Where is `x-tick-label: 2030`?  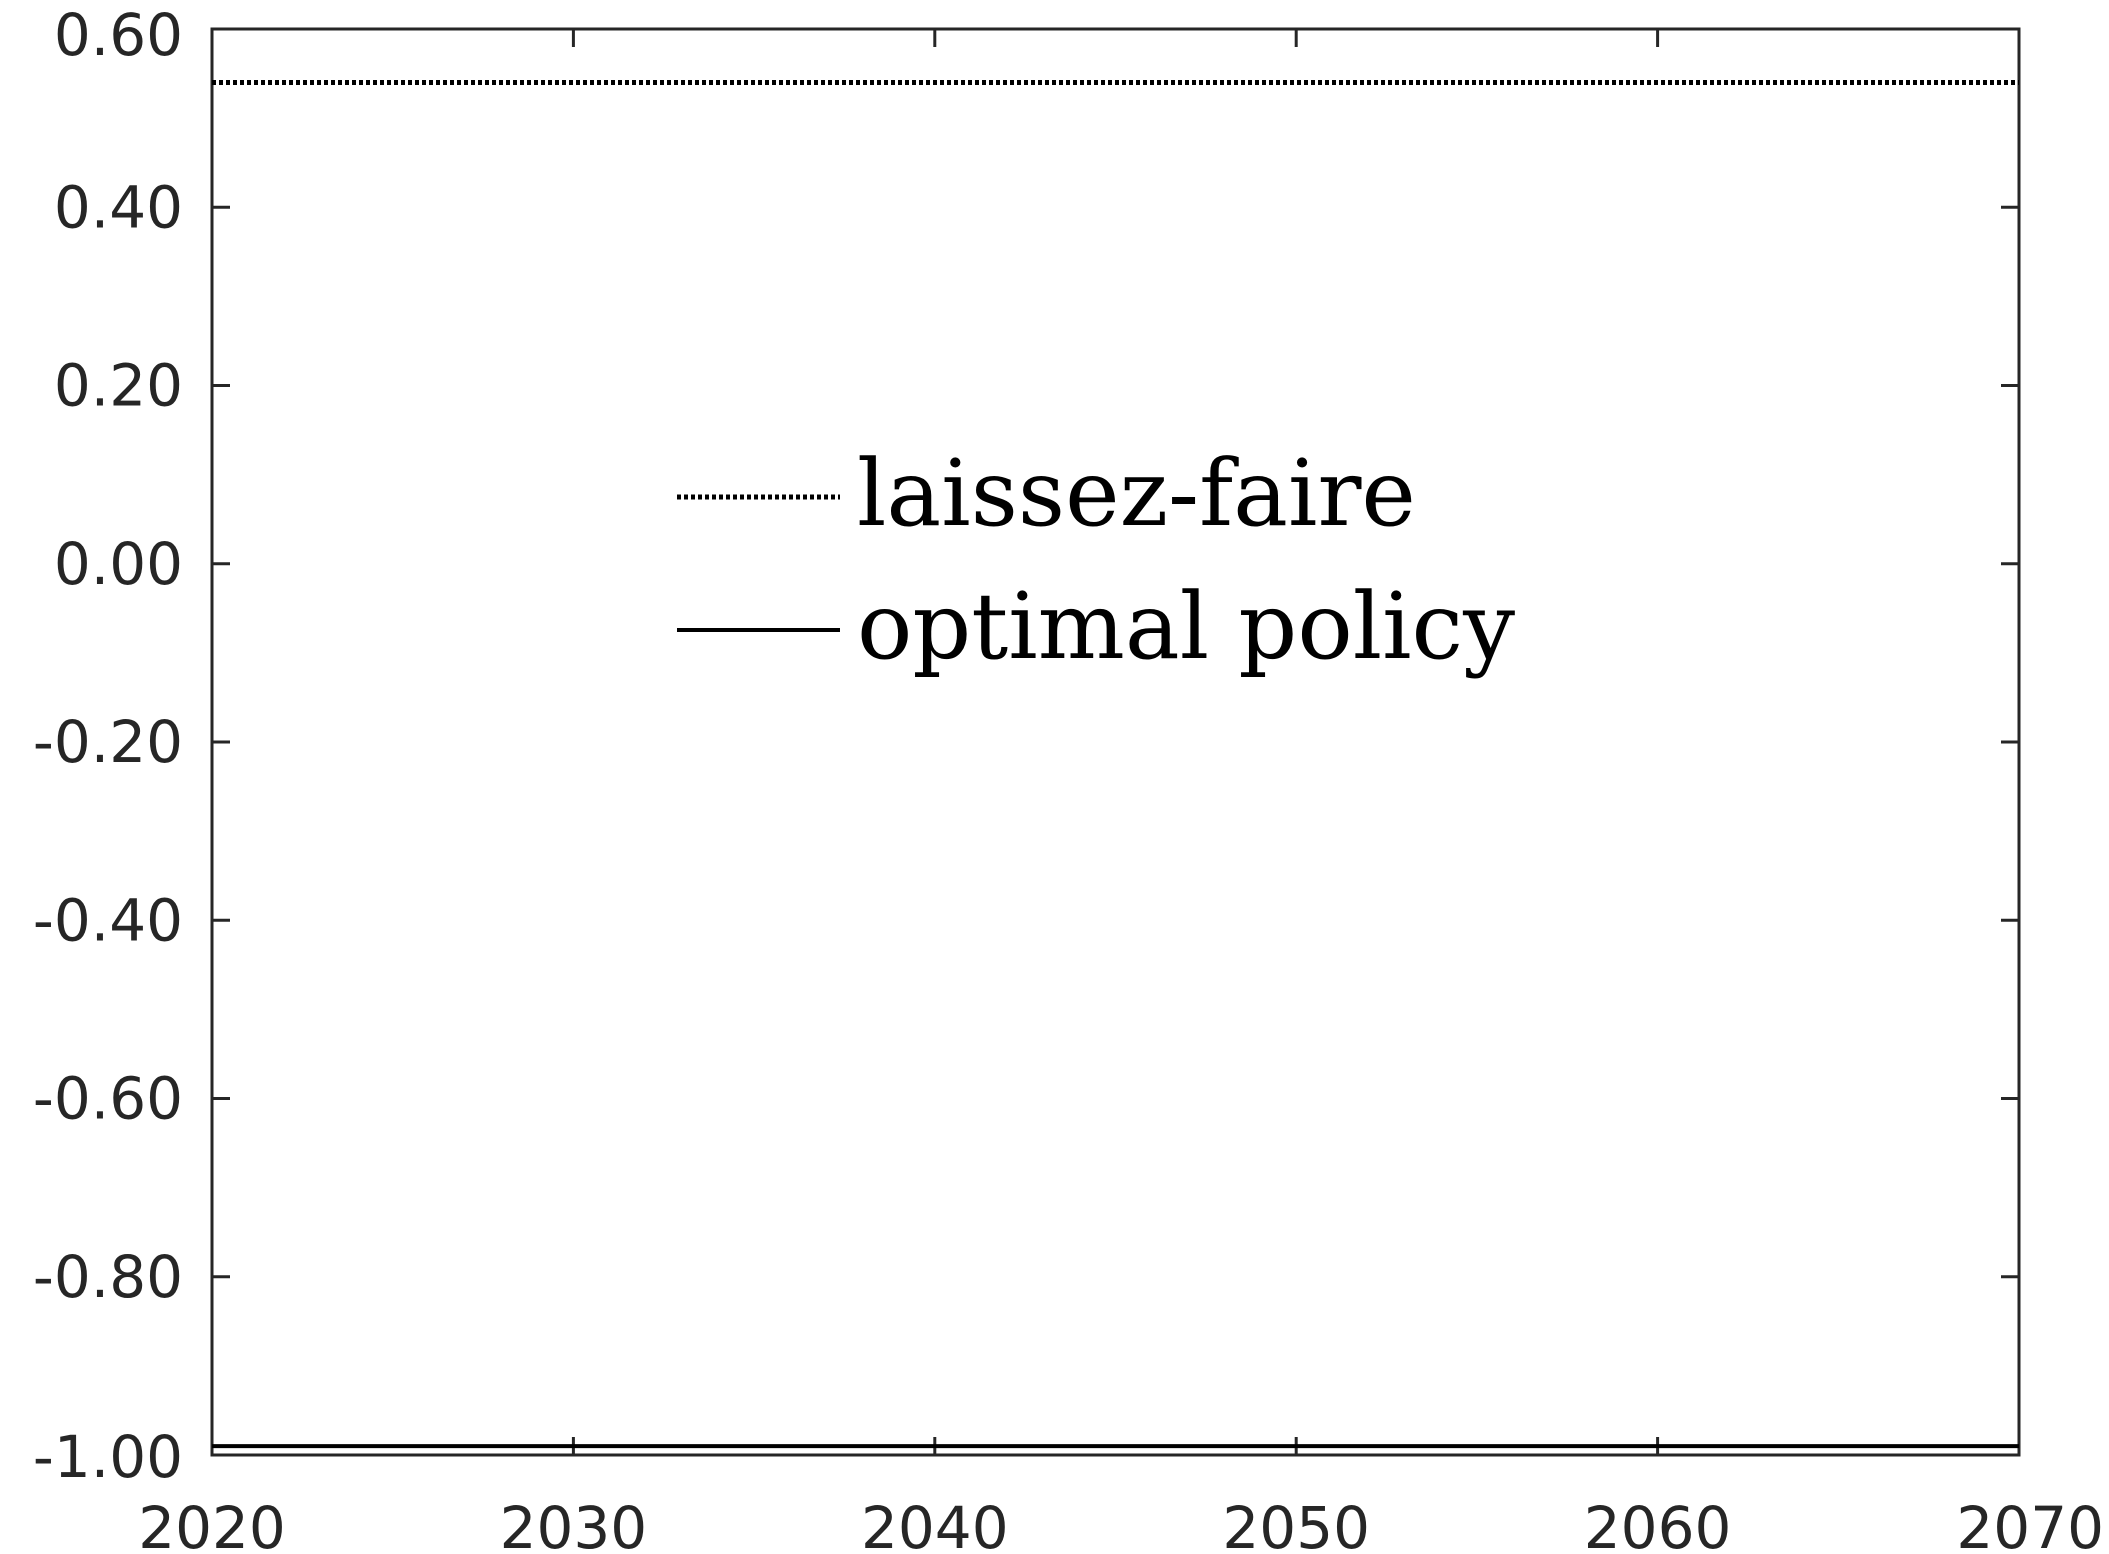
x-tick-label: 2030 is located at coordinates (574, 1524).